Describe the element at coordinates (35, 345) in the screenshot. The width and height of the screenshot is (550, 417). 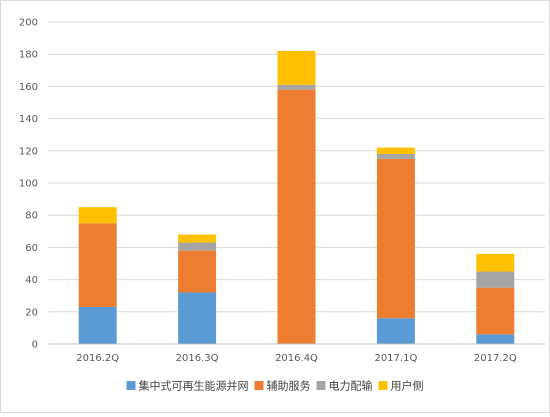
I see `y-tick-label: 0` at that location.